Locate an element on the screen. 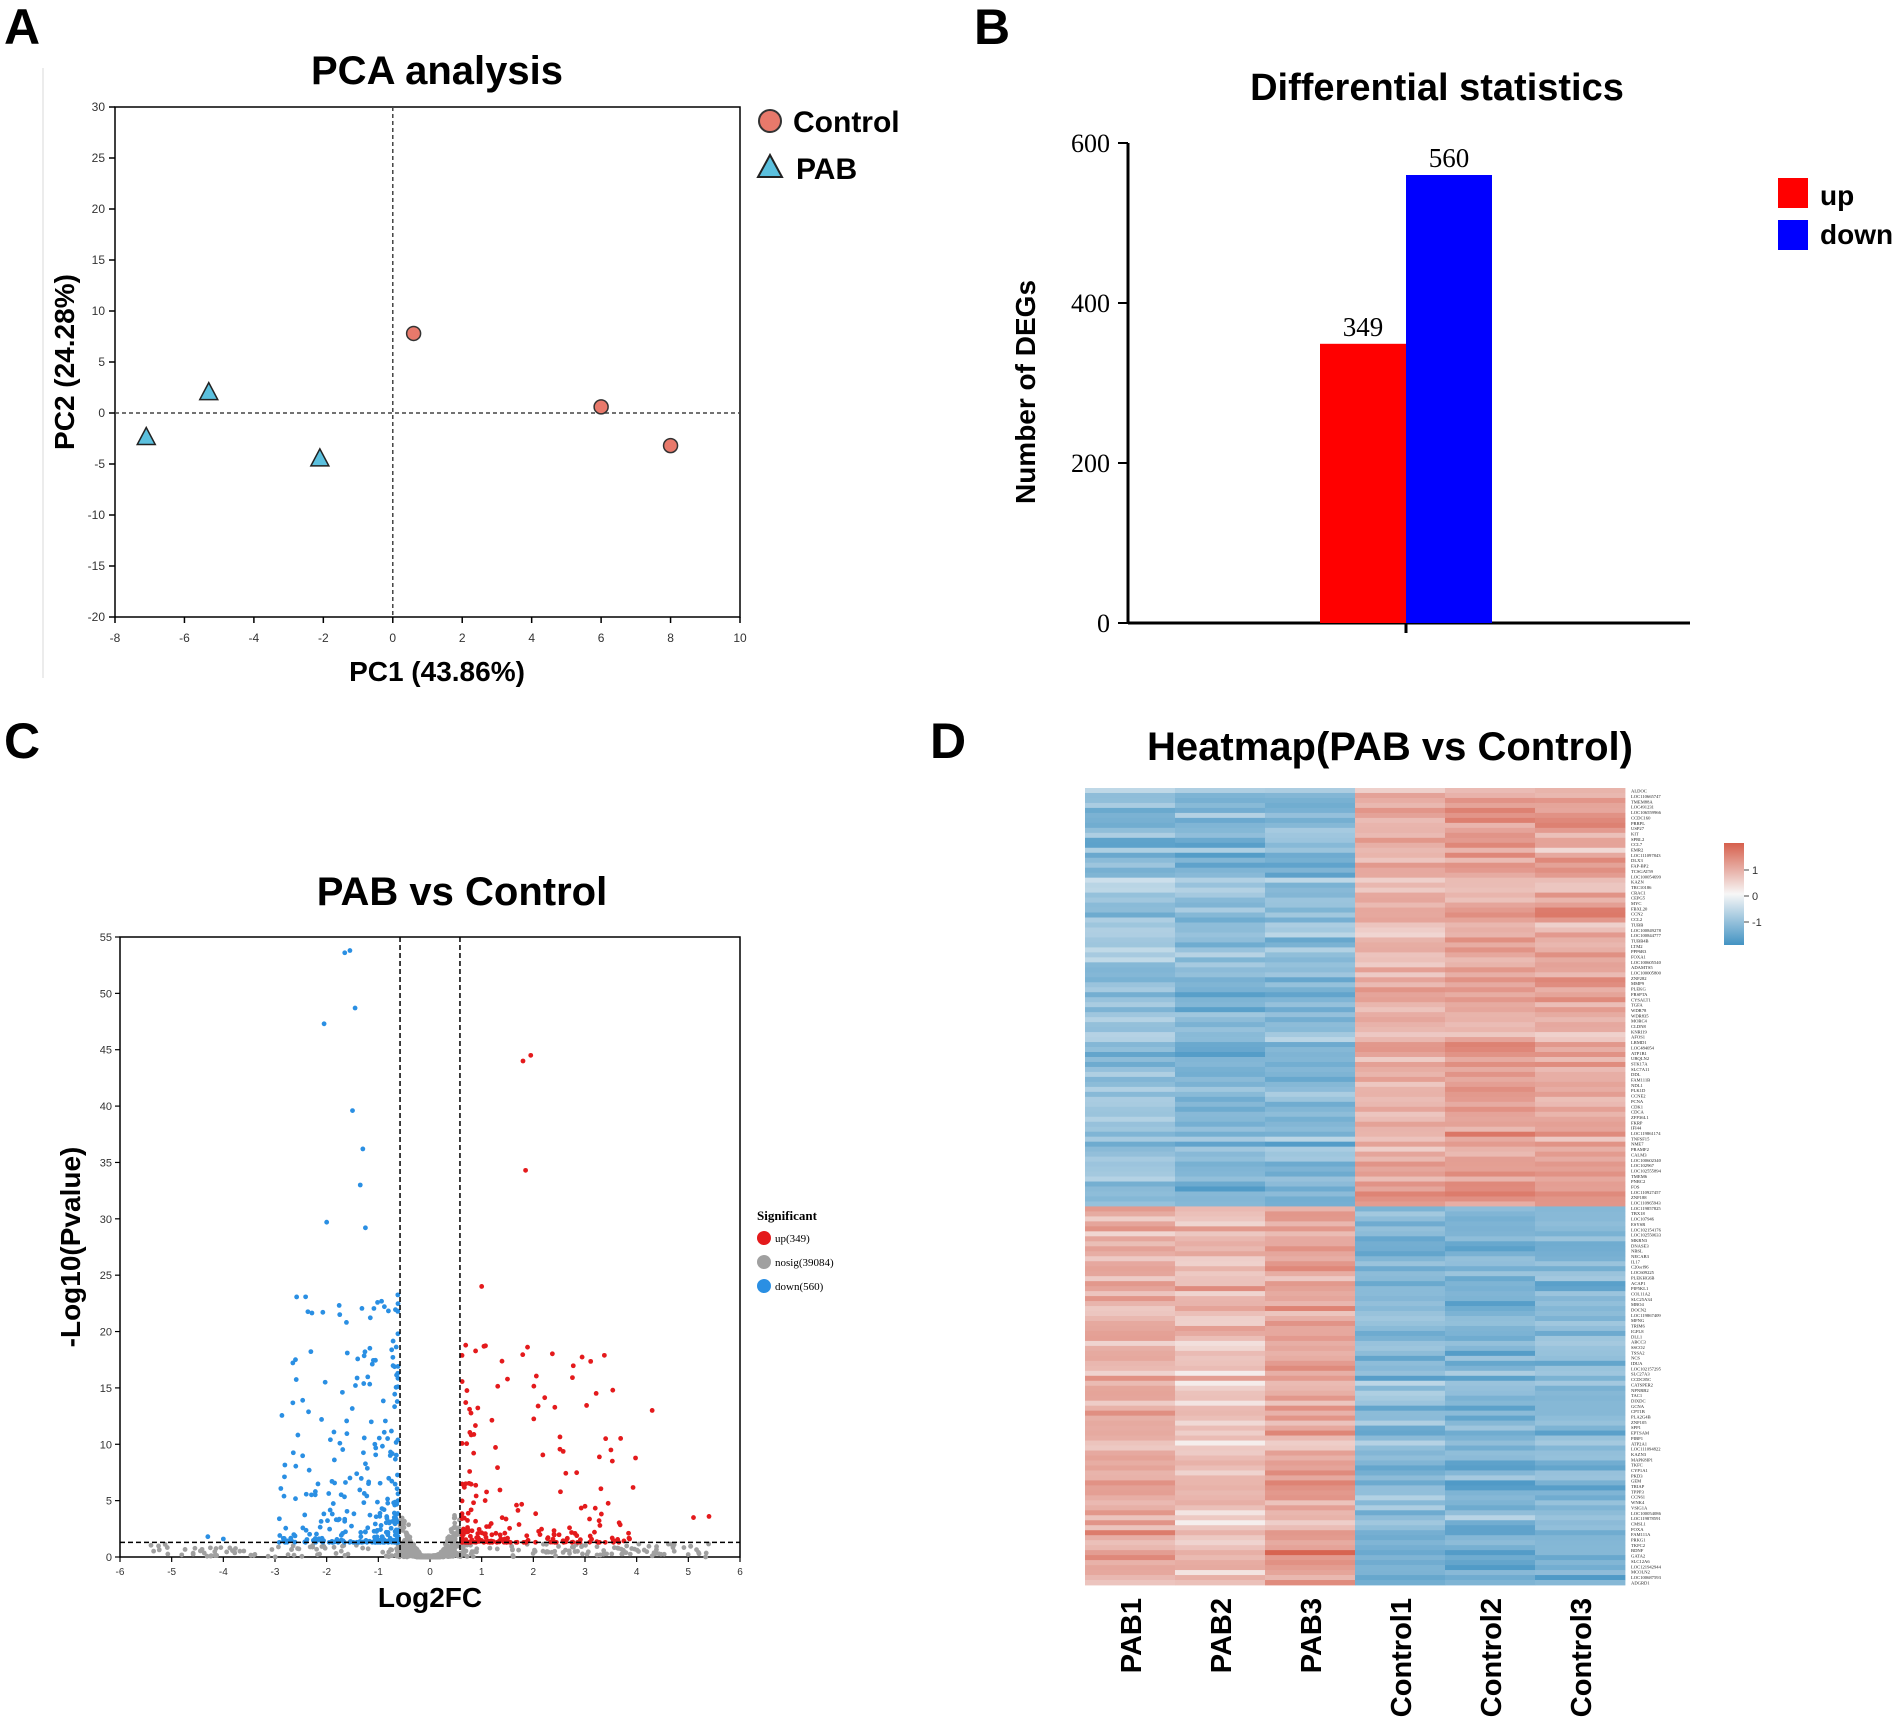  panel-letter-b: B is located at coordinates (992, 27).